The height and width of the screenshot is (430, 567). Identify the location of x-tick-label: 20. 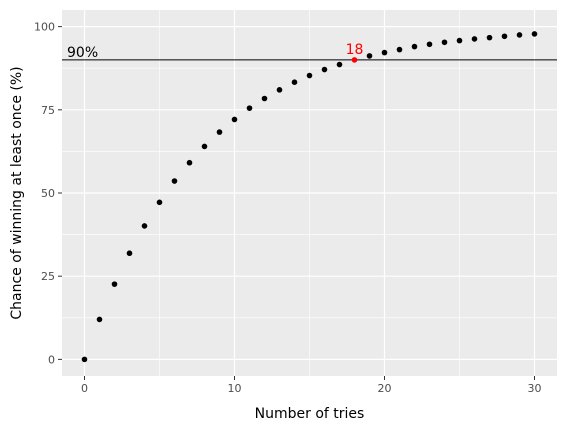
(385, 388).